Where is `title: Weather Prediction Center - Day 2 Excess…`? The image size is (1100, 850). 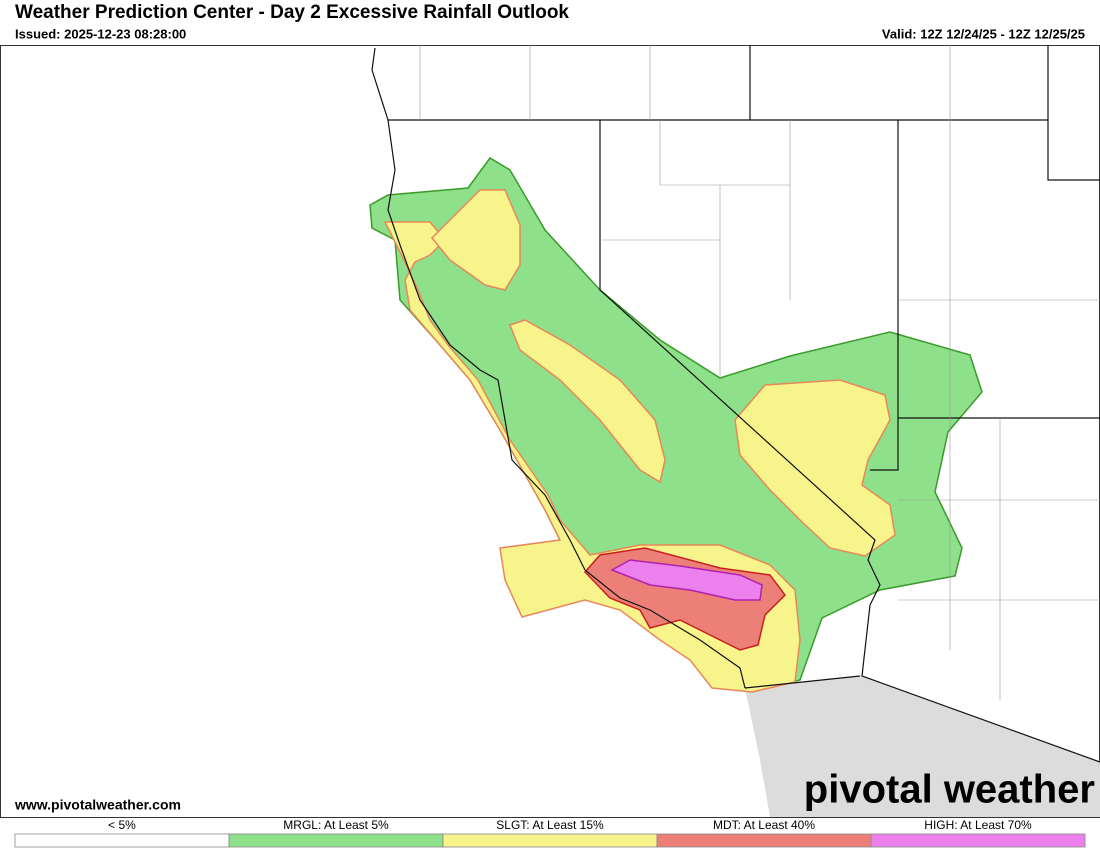
title: Weather Prediction Center - Day 2 Excess… is located at coordinates (292, 12).